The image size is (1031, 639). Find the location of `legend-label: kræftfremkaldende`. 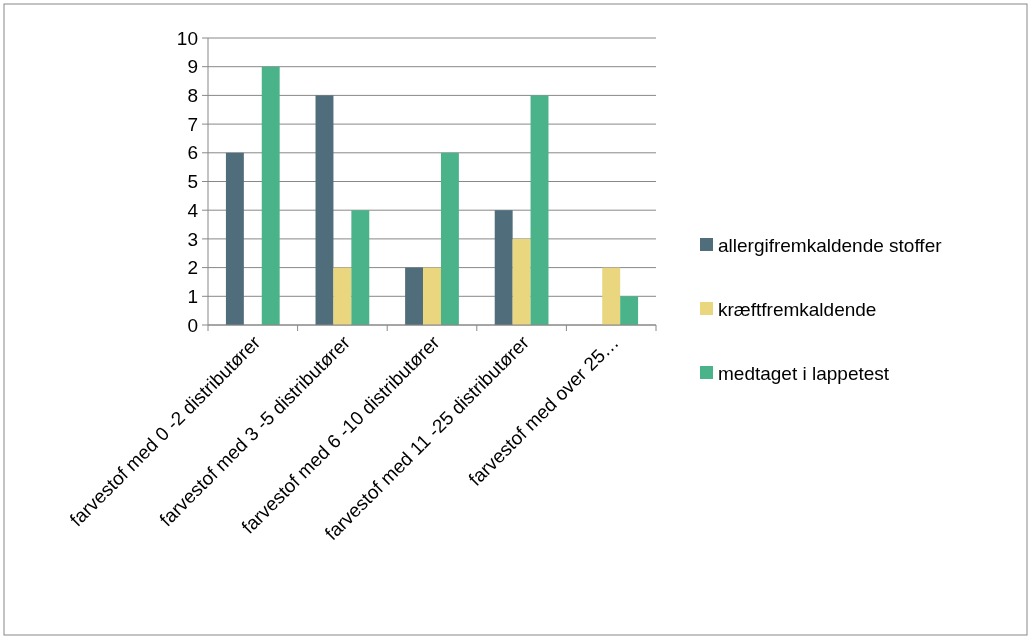

legend-label: kræftfremkaldende is located at coordinates (797, 309).